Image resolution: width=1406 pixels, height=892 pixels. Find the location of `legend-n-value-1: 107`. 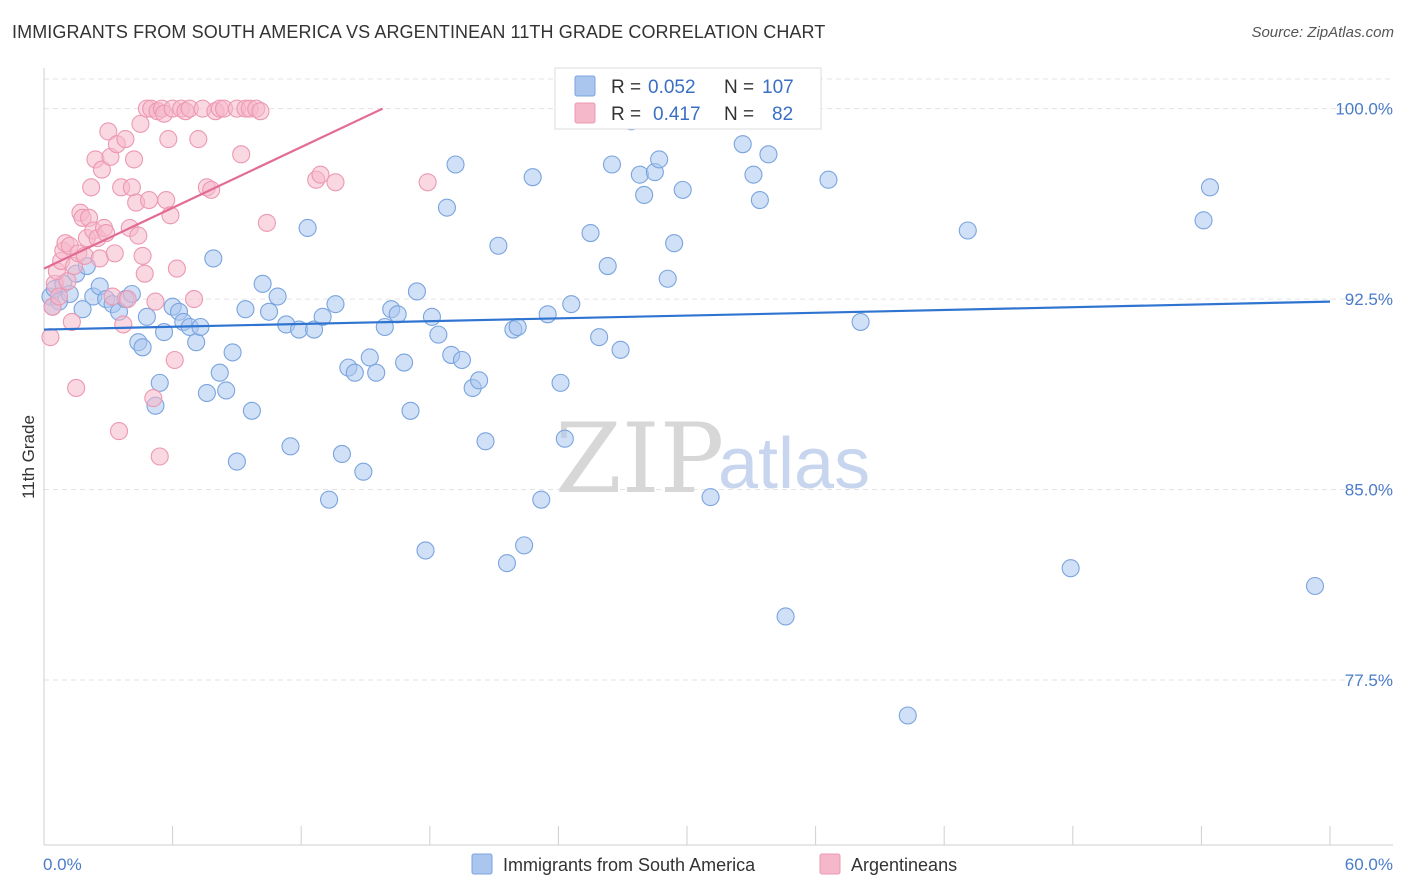

legend-n-value-1: 107 is located at coordinates (778, 87).